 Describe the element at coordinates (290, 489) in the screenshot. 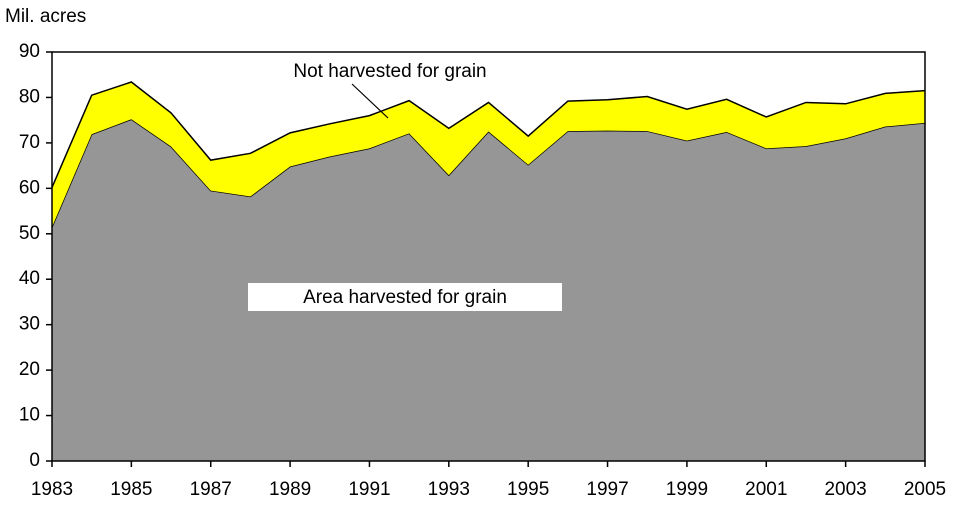

I see `x-tick-label: 1989` at that location.